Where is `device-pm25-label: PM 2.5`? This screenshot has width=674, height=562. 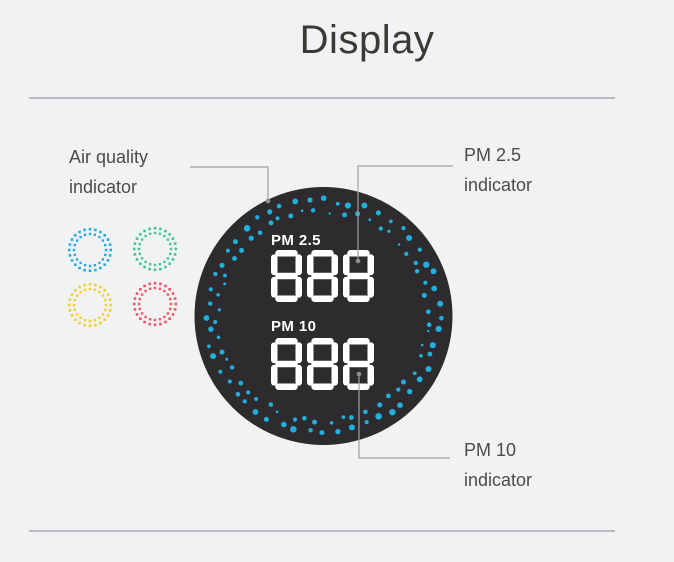 device-pm25-label: PM 2.5 is located at coordinates (296, 240).